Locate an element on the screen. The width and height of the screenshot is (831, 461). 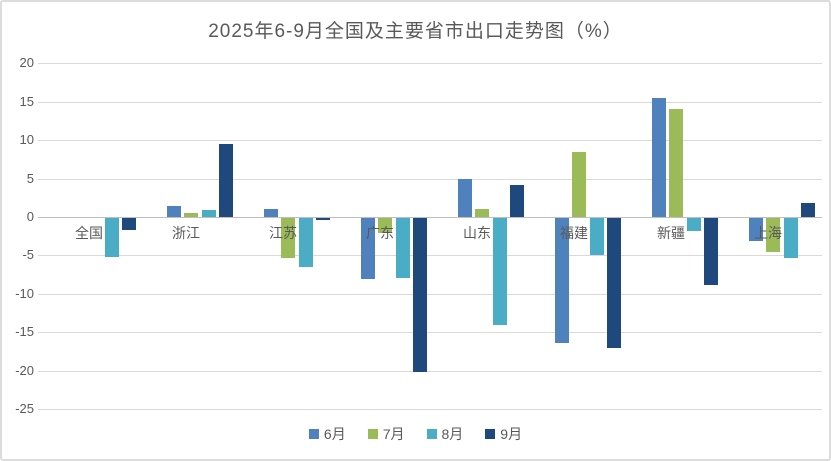
x-axis-label: 山东 is located at coordinates (477, 233).